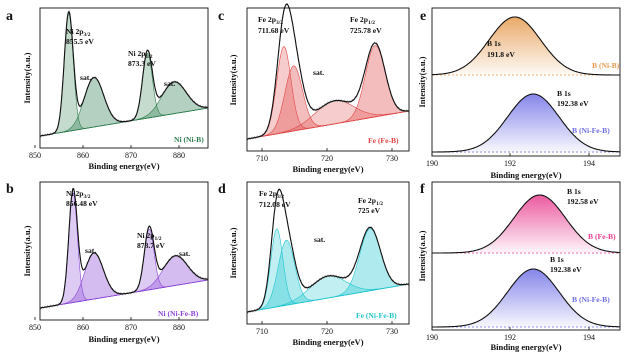 This screenshot has width=626, height=353. I want to click on panel-b-sat1-label: sat., so click(90, 250).